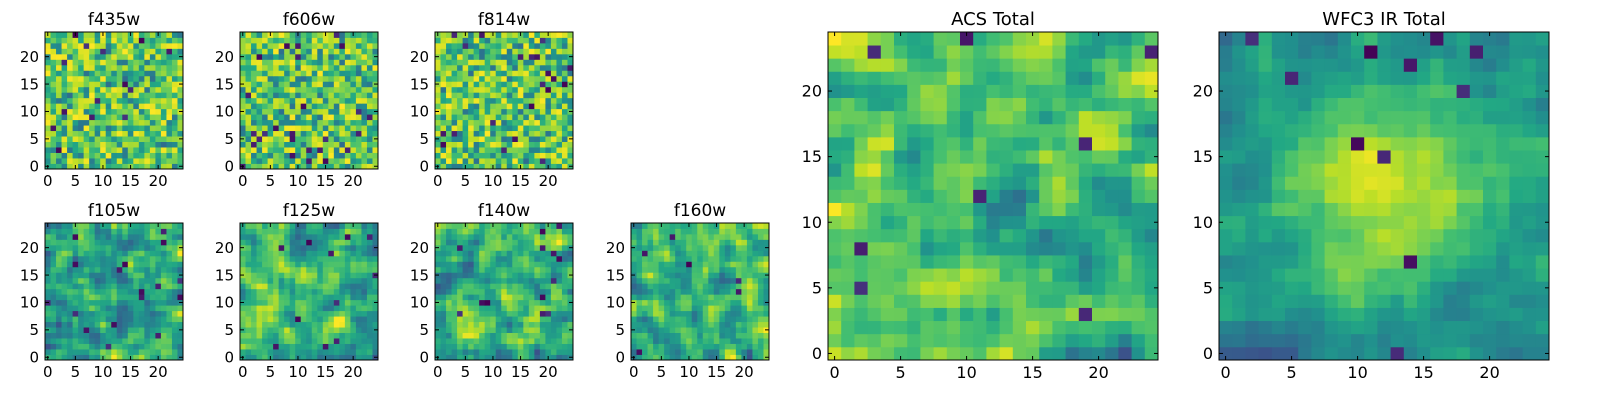 This screenshot has width=1600, height=404. Describe the element at coordinates (309, 20) in the screenshot. I see `panel-title: f606w` at that location.